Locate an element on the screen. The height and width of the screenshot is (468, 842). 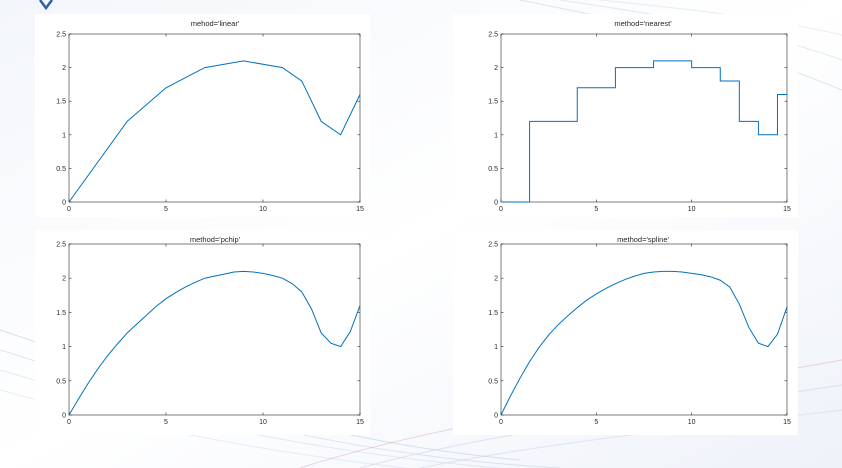
corner-logo-mark is located at coordinates (46, 5).